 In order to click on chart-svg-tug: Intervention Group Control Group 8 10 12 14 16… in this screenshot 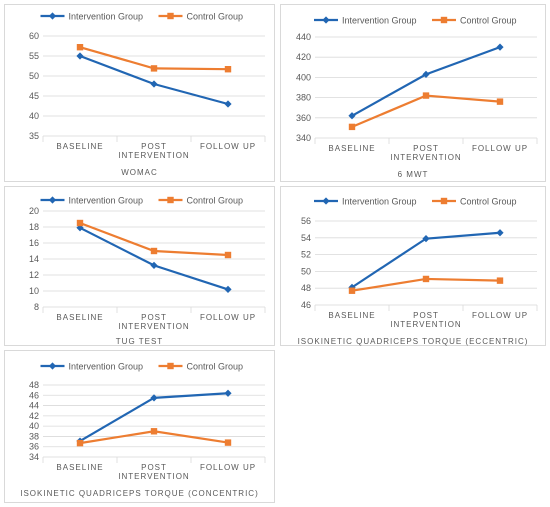, I will do `click(147, 263)`.